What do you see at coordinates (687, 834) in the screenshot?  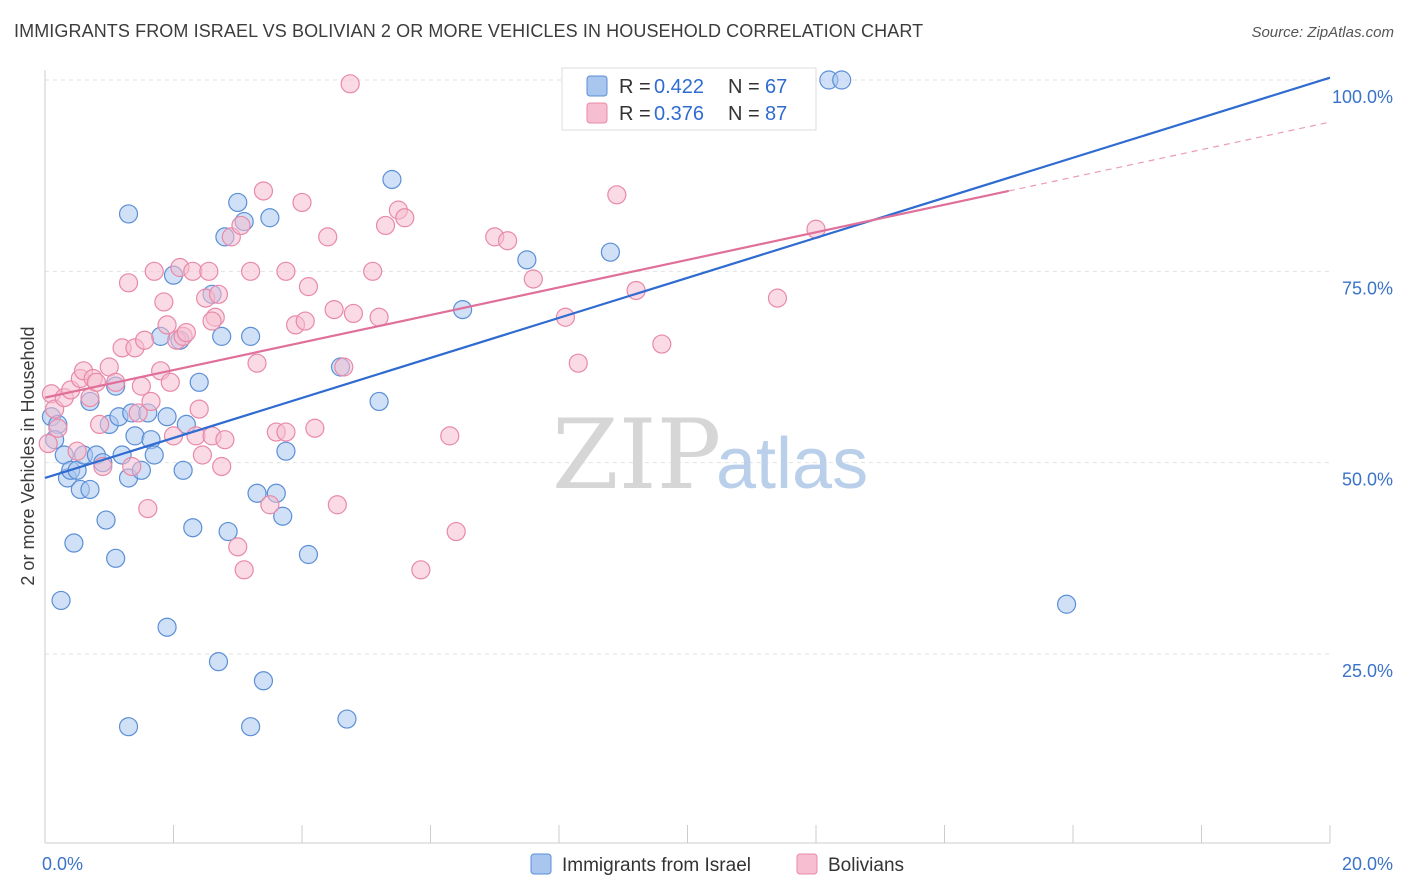 I see `x-tick-marks` at bounding box center [687, 834].